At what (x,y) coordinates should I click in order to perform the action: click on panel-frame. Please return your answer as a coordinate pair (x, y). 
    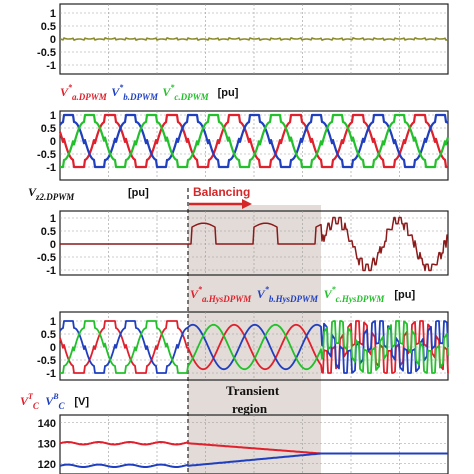
    Looking at the image, I should click on (254, 145).